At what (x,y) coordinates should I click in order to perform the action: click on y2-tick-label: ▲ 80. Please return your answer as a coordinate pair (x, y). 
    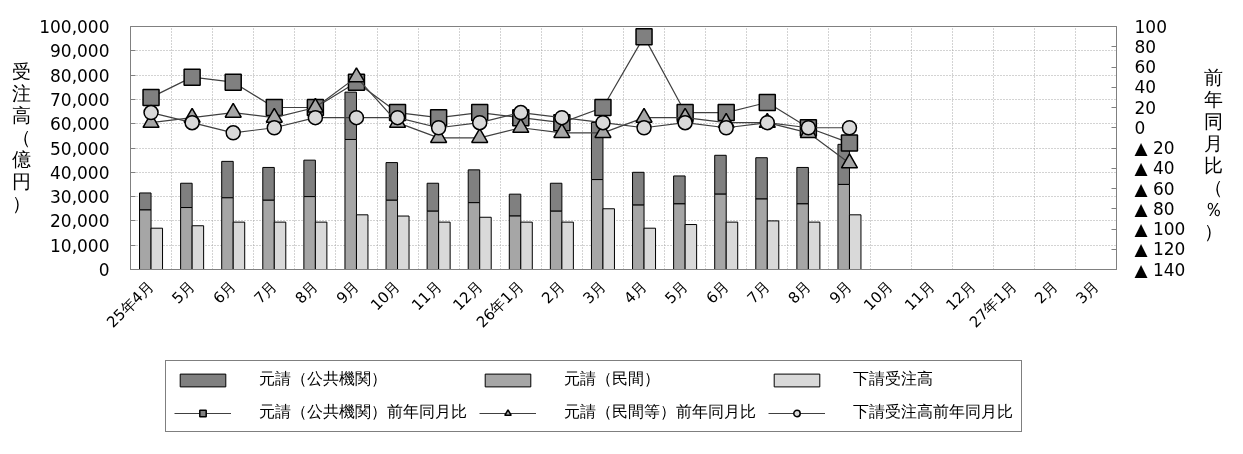
    Looking at the image, I should click on (1154, 208).